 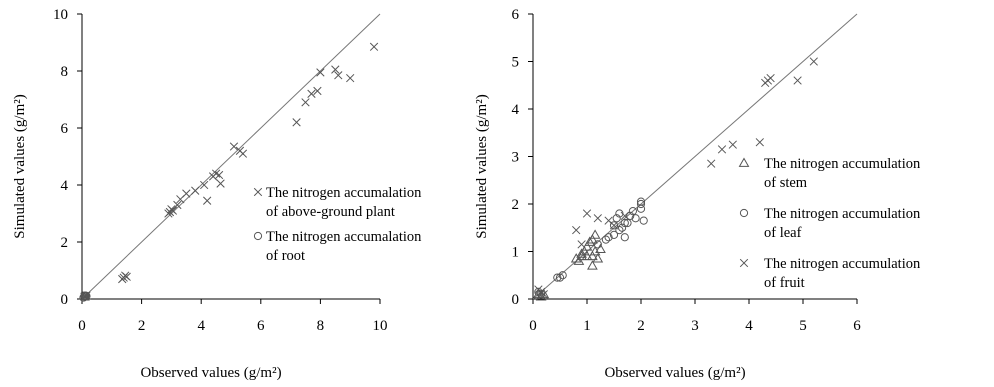 I want to click on legend-label: The nitrogen accumulation, so click(x=842, y=214).